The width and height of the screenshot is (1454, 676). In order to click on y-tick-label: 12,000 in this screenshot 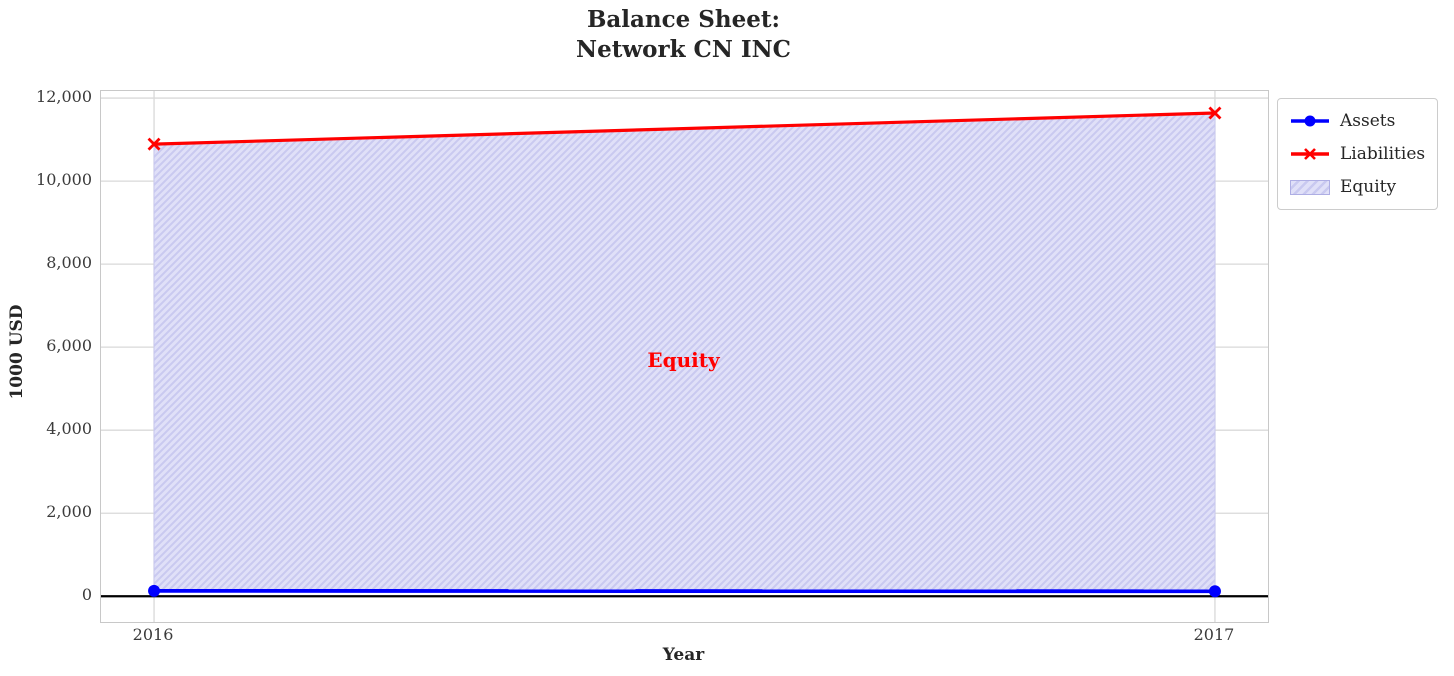, I will do `click(64, 97)`.